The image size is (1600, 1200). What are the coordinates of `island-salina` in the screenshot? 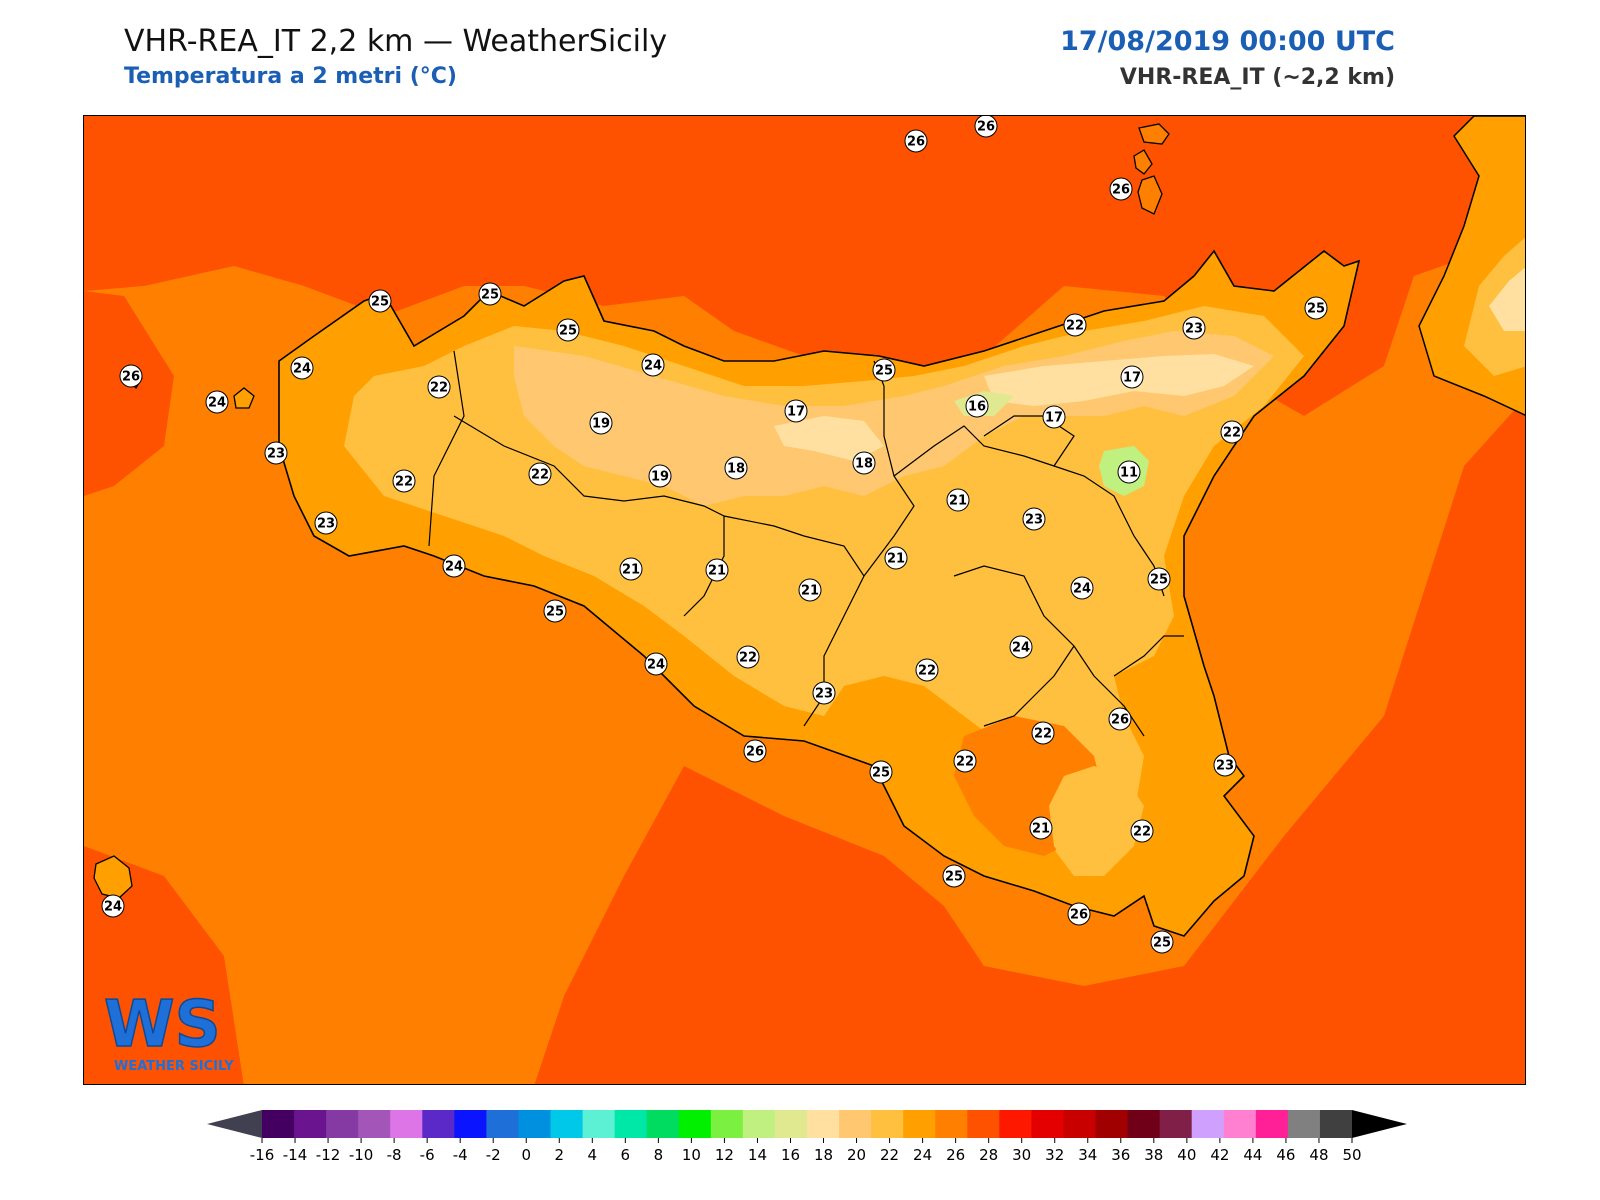 It's located at (1154, 134).